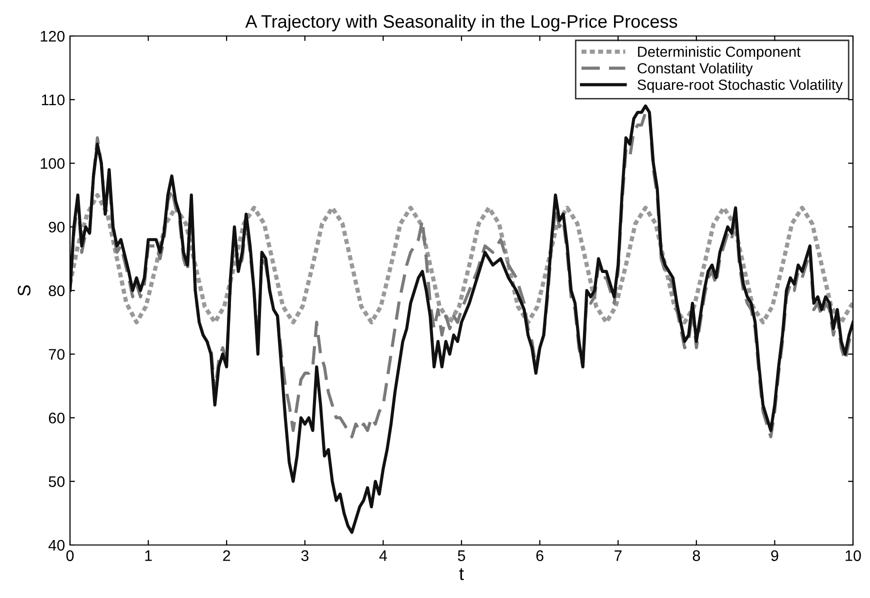  Describe the element at coordinates (52, 36) in the screenshot. I see `y-tick-label: 120` at that location.